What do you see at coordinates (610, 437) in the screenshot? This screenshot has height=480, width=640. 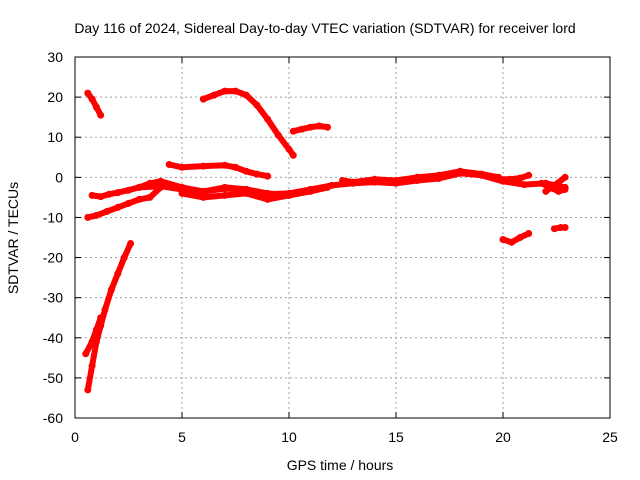 I see `x-tick-label: 25` at bounding box center [610, 437].